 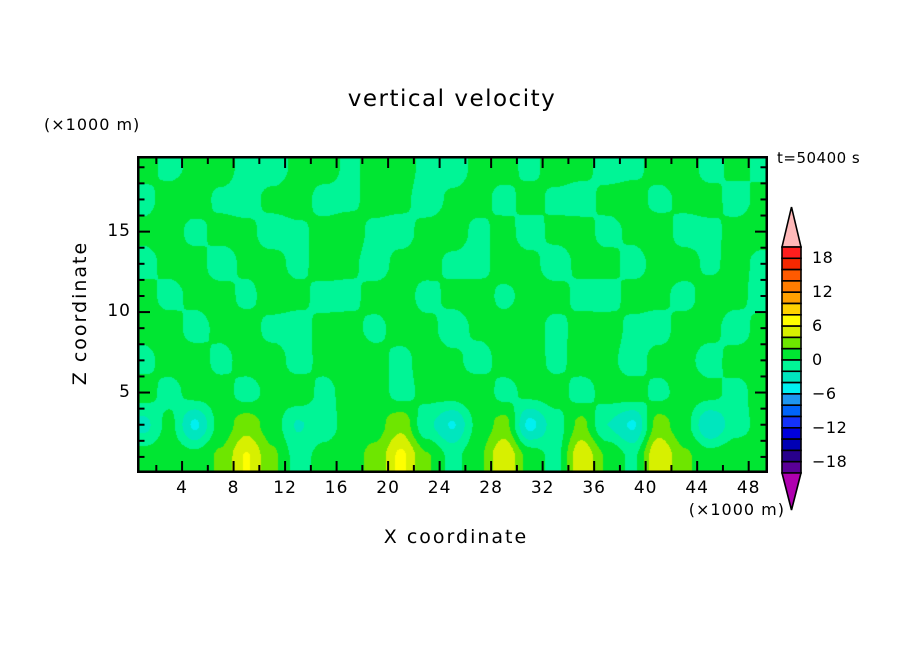 What do you see at coordinates (491, 488) in the screenshot?
I see `x-tick-label: 28` at bounding box center [491, 488].